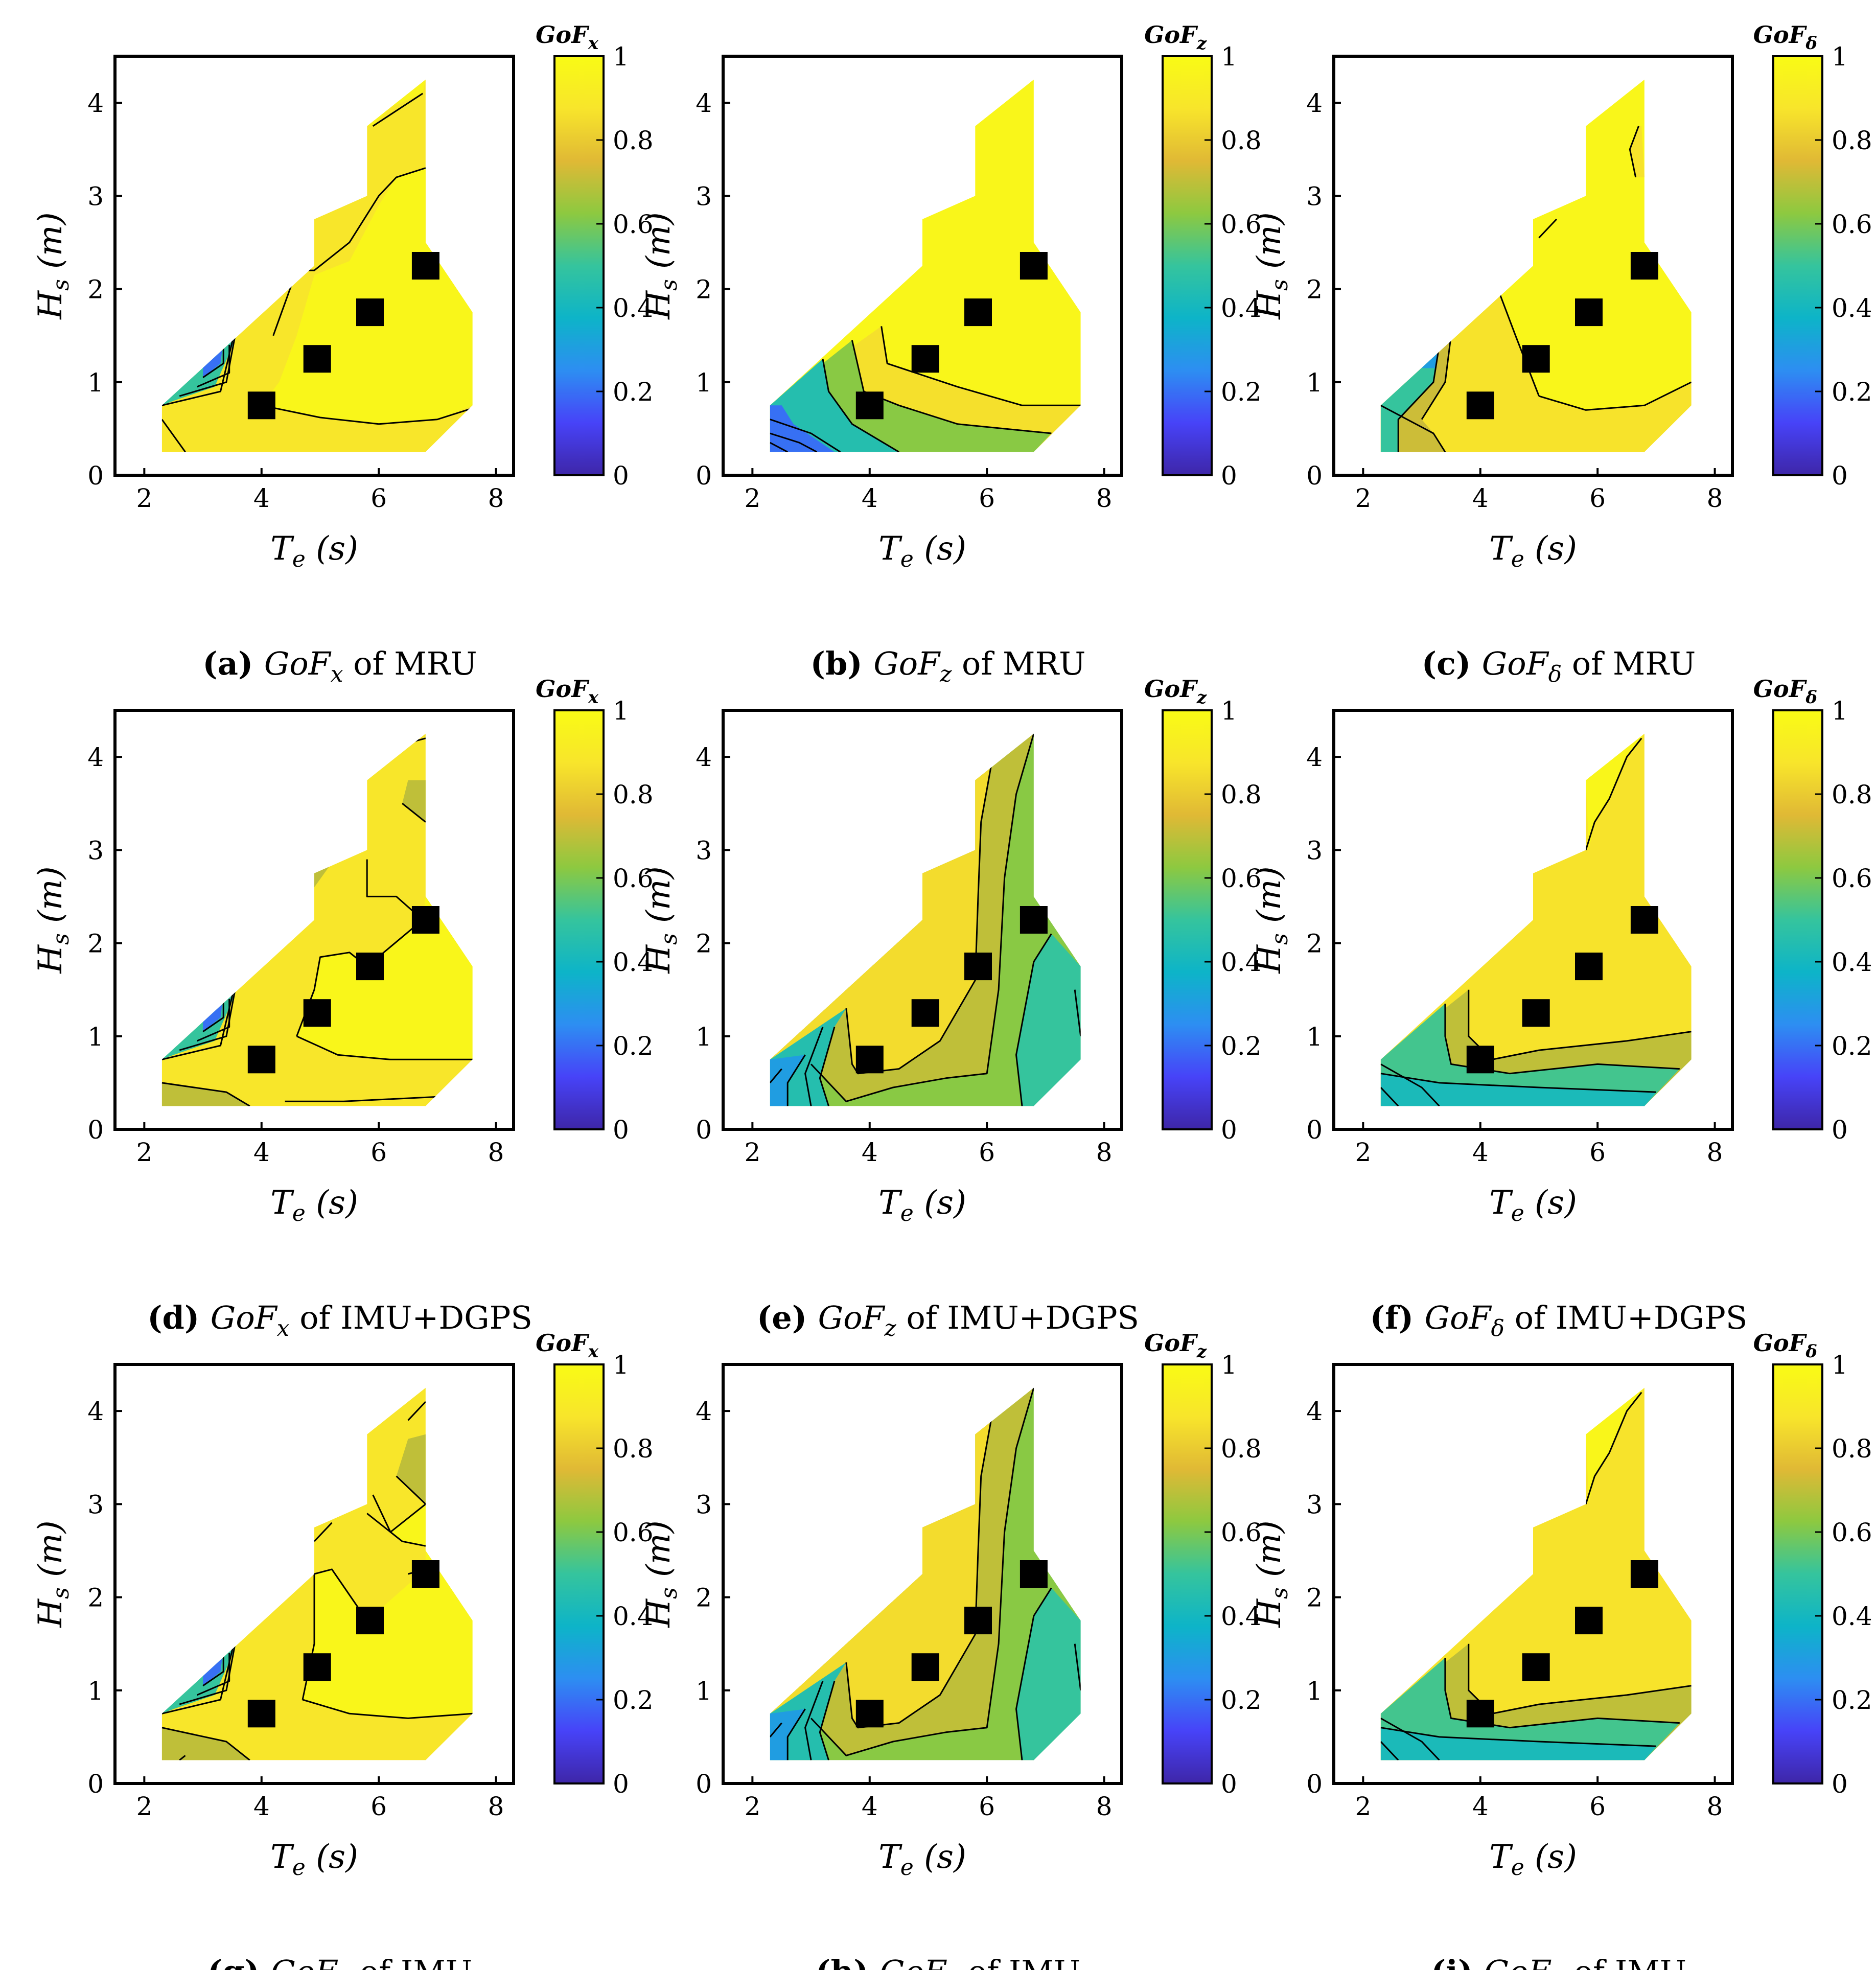 The image size is (1876, 1970). What do you see at coordinates (1558, 1961) in the screenshot?
I see `panel-caption: (i) GoFδ of IMU` at bounding box center [1558, 1961].